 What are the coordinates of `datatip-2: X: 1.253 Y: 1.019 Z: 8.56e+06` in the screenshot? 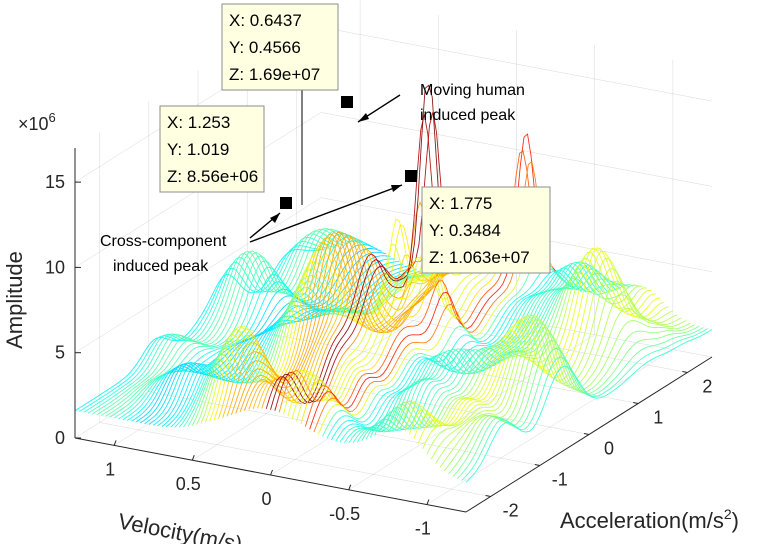 It's located at (212, 149).